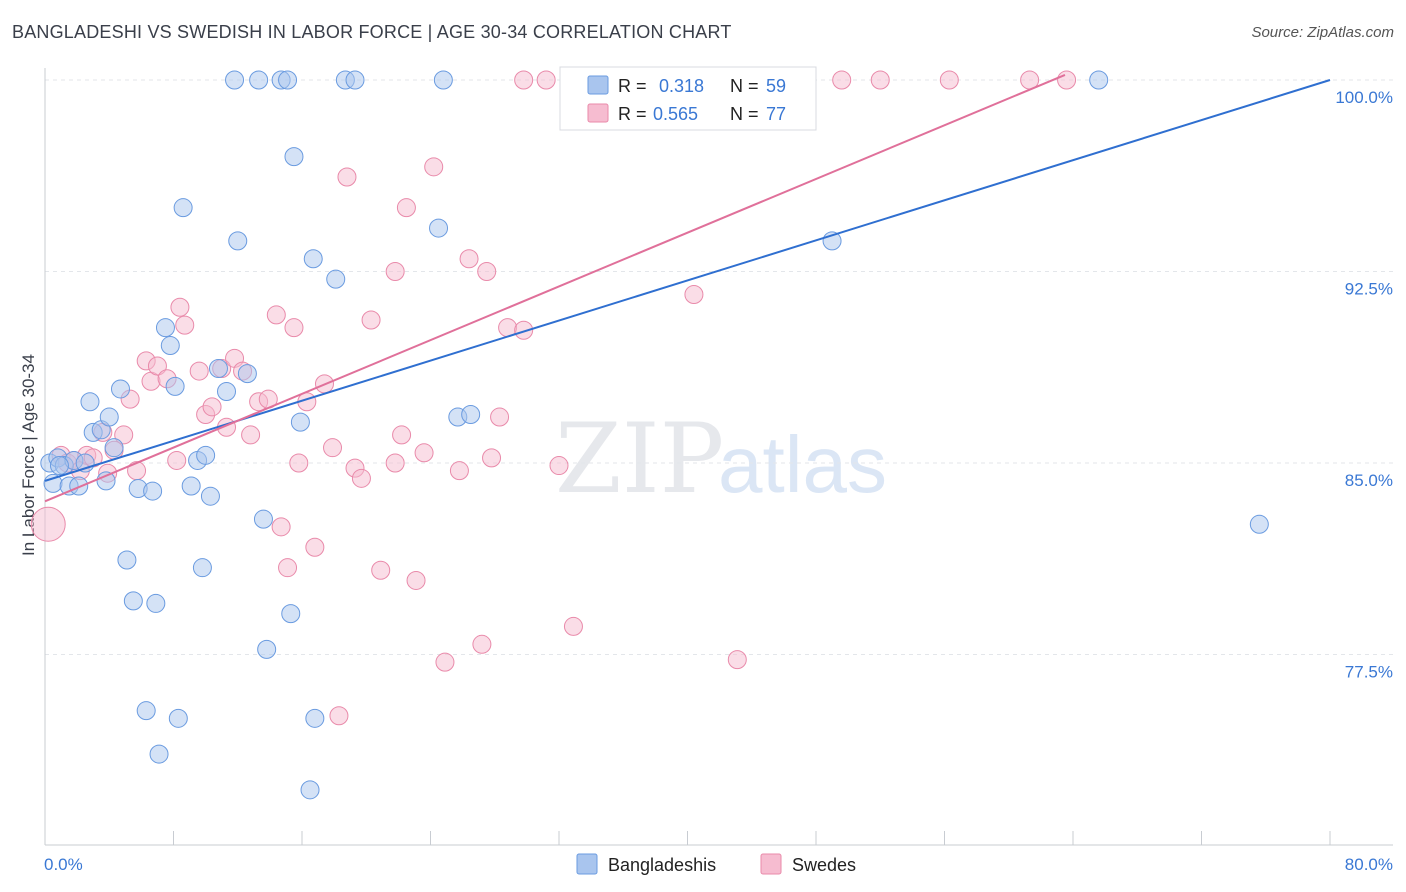  Describe the element at coordinates (744, 114) in the screenshot. I see `legend-n-label-pink: N =` at that location.